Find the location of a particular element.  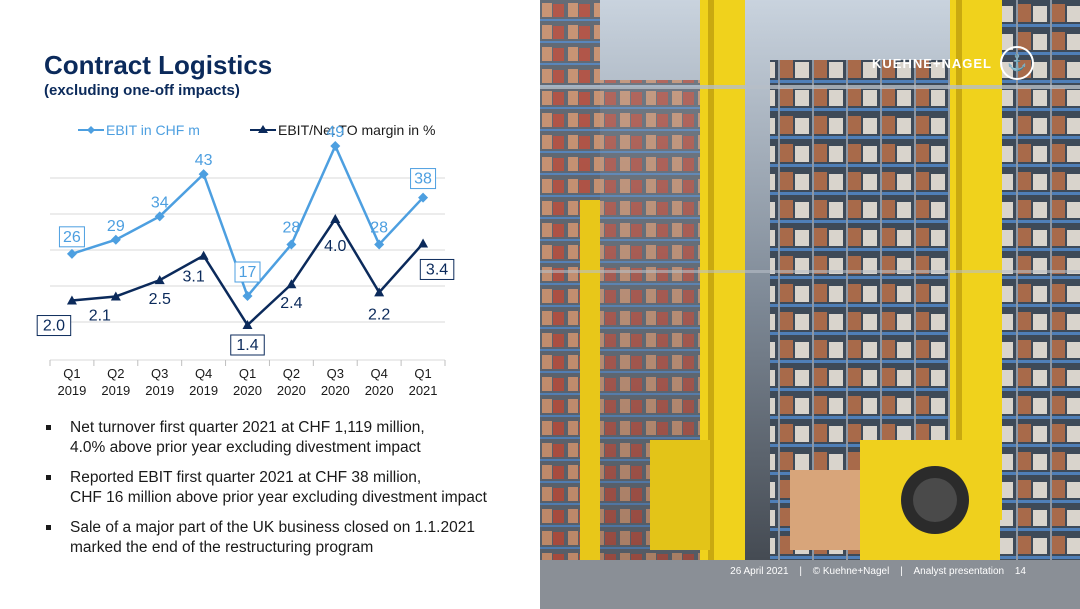

x-tick-label-year: 2021 is located at coordinates (423, 390).